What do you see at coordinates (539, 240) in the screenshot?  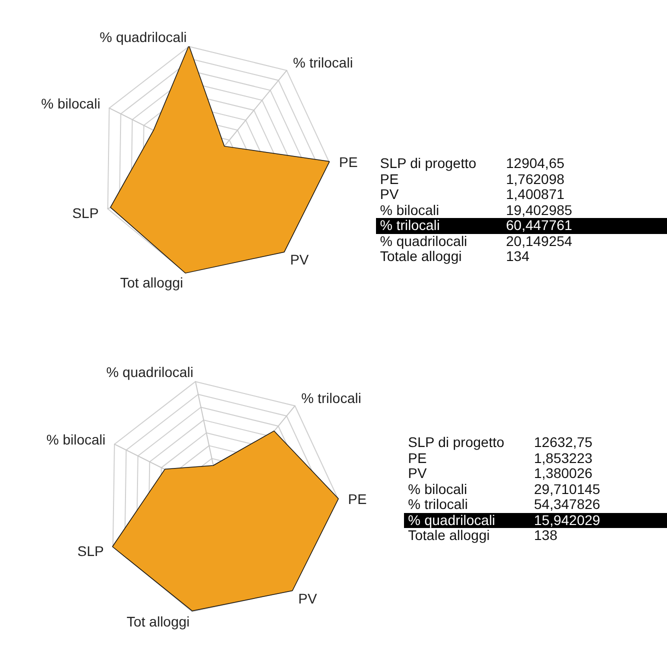 I see `text: 20,149254` at bounding box center [539, 240].